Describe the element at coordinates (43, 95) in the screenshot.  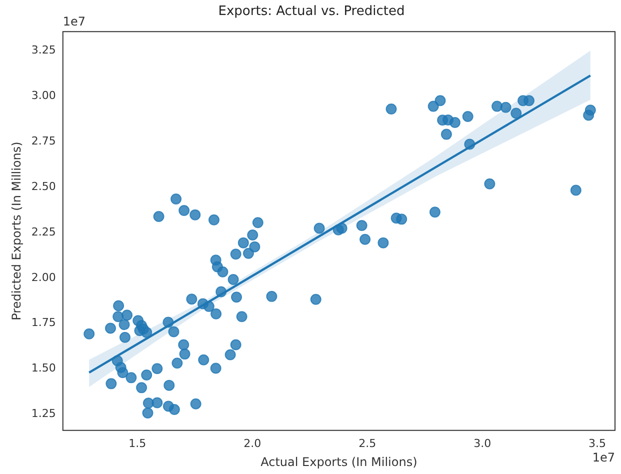
I see `y-tick-label: 3.00` at that location.